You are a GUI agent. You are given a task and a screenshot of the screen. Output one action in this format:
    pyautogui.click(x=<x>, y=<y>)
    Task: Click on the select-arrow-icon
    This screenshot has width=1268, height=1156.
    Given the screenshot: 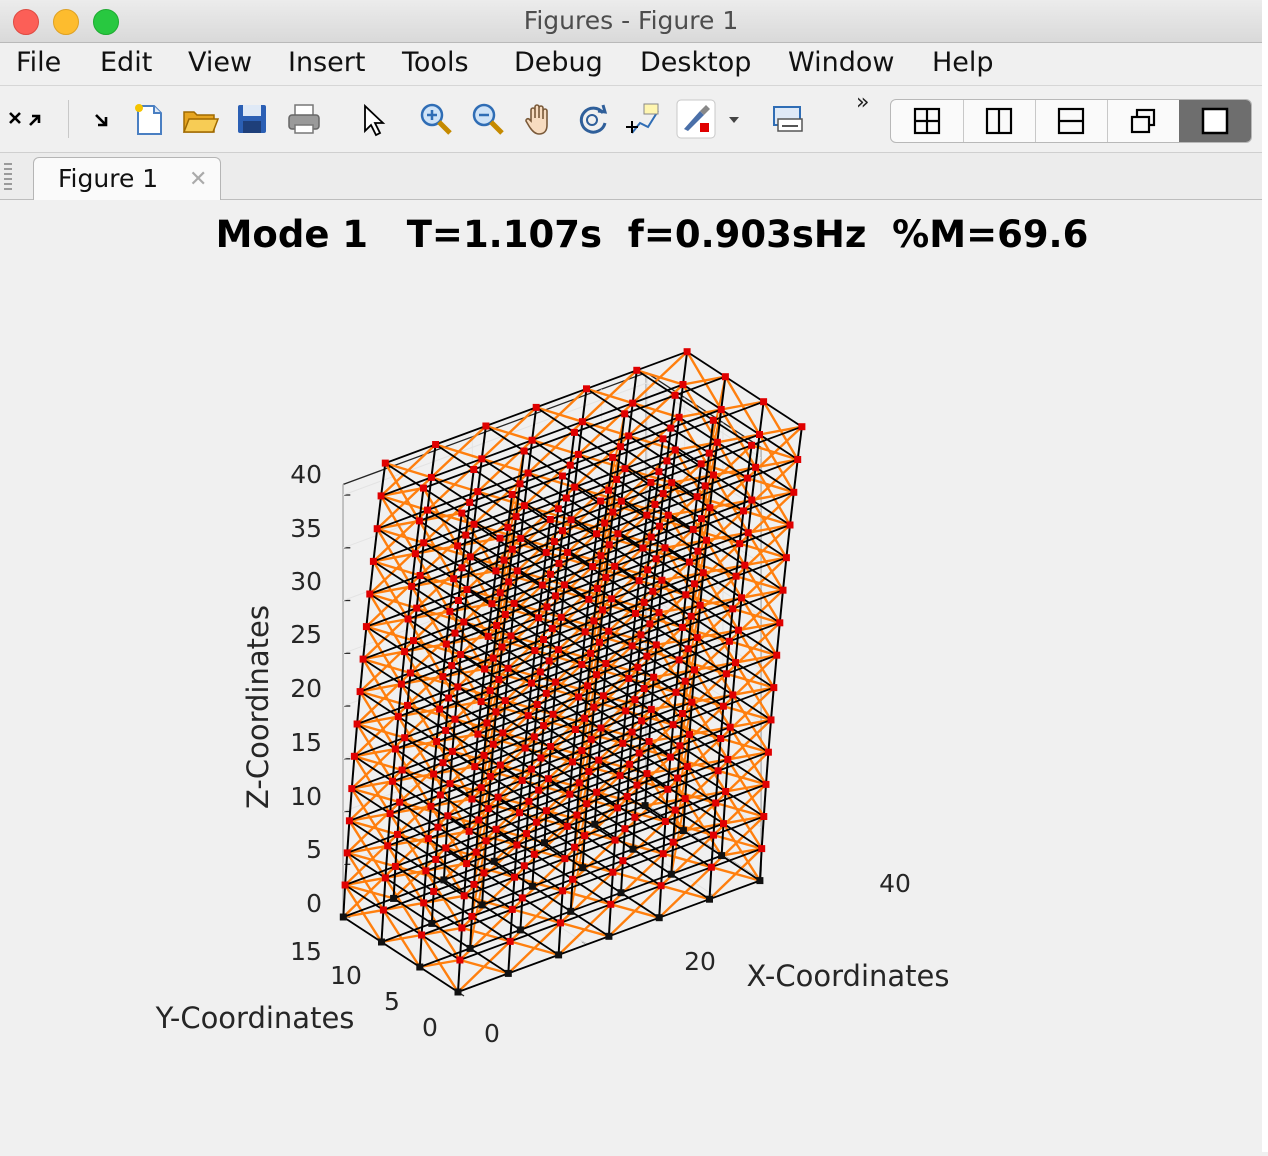 What is the action you would take?
    pyautogui.click(x=372, y=119)
    